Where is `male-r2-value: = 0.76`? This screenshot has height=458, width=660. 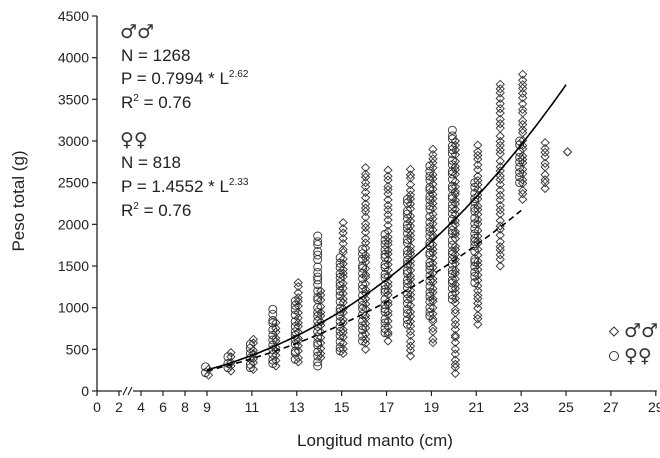
male-r2-value: = 0.76 is located at coordinates (165, 102).